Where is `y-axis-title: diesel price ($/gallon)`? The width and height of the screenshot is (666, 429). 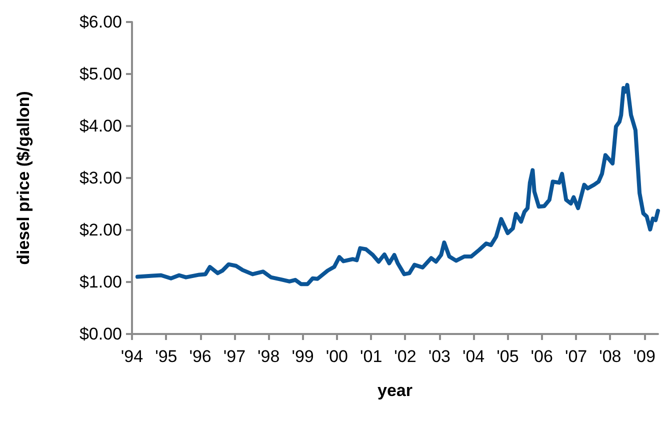
y-axis-title: diesel price ($/gallon) is located at coordinates (23, 178).